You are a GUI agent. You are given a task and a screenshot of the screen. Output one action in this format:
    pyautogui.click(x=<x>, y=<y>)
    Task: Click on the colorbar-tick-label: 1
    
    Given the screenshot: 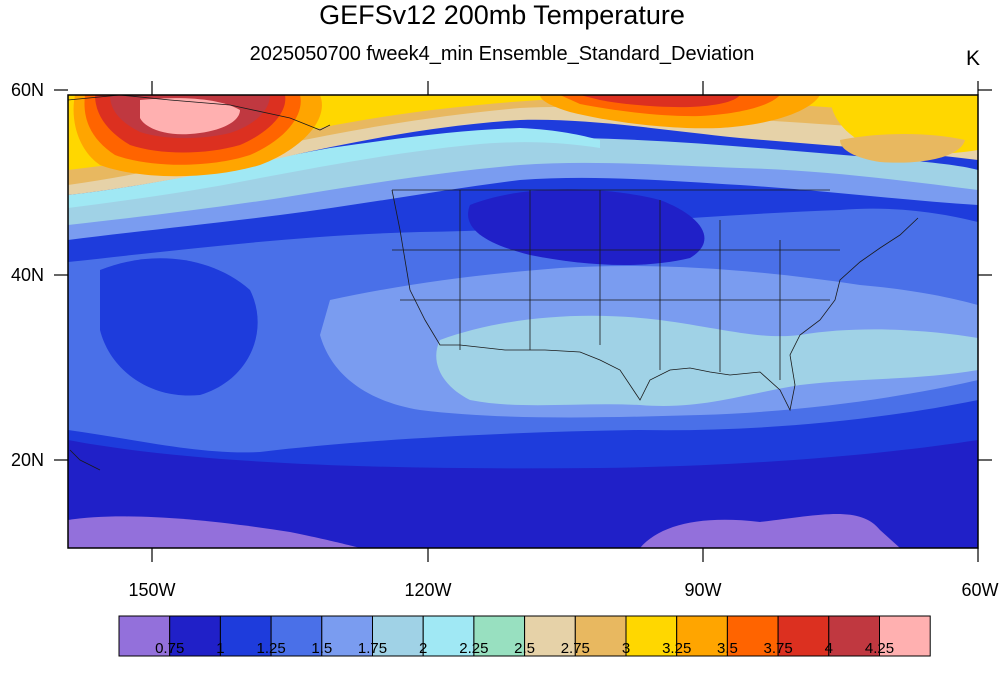 What is the action you would take?
    pyautogui.click(x=220, y=648)
    